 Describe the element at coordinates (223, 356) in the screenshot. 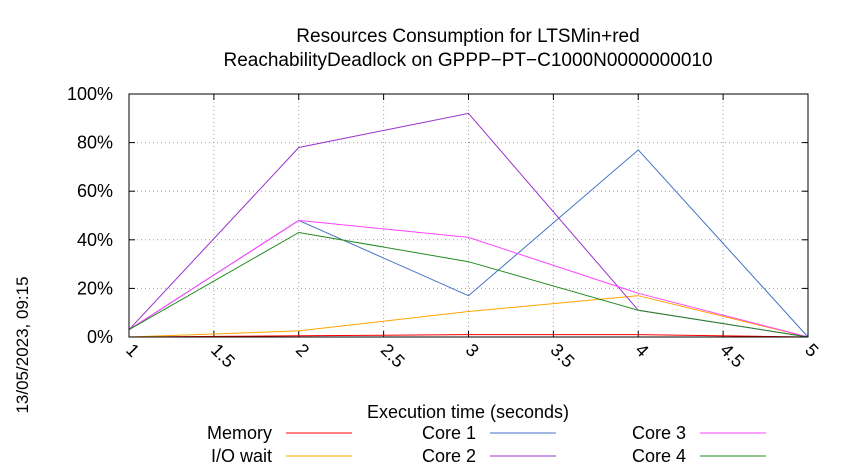

I see `x-tick-label: 1.5` at that location.